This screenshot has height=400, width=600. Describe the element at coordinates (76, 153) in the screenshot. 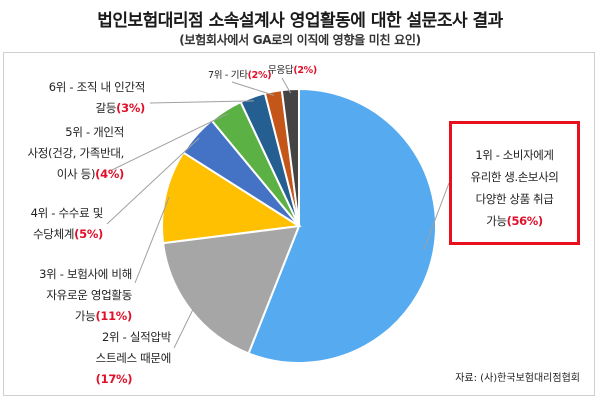

I see `slice-label-5: 5위 - 개인적 사정(건강, 가족반대, 이사 등)(4%)` at that location.